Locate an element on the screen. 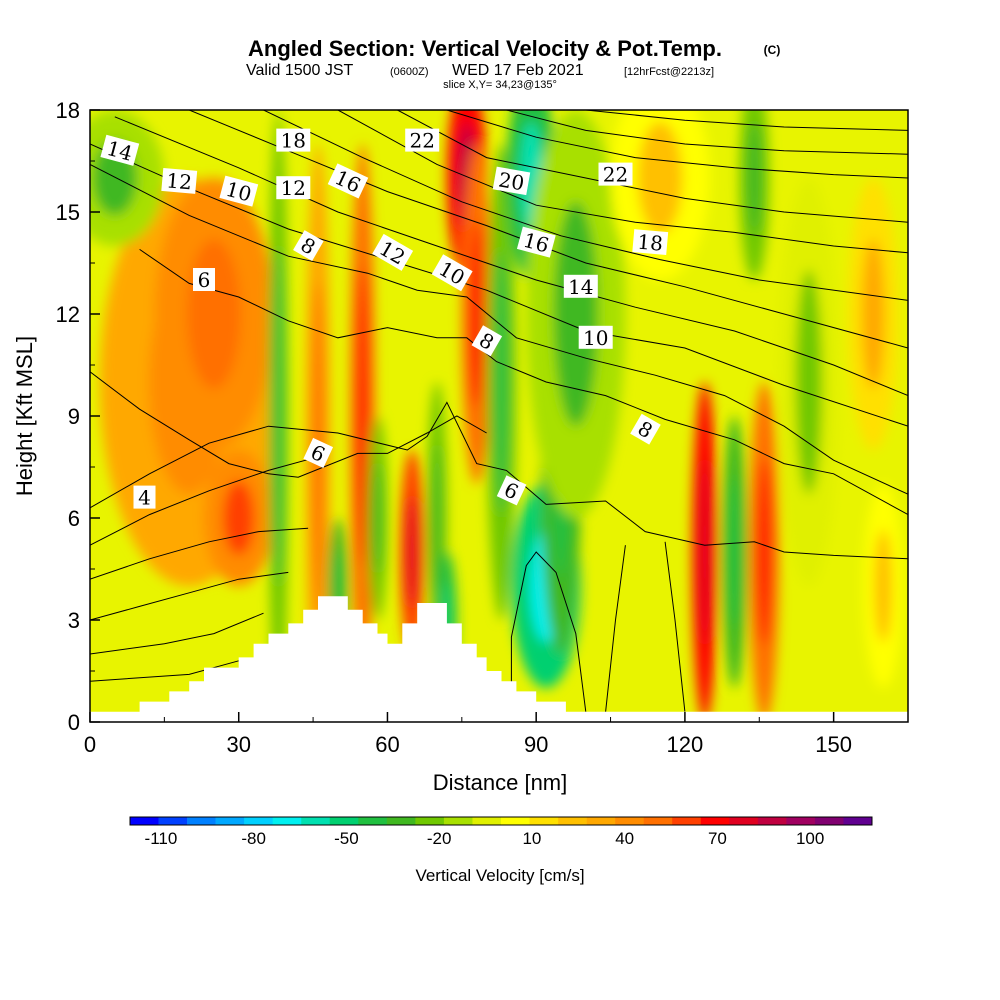  contour-label-text: 20 is located at coordinates (511, 181).